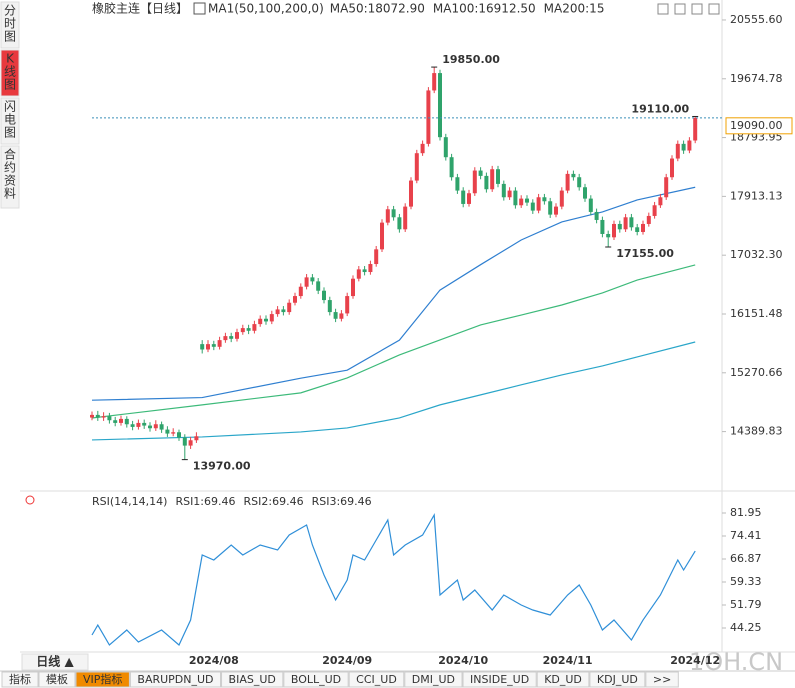 This screenshot has width=795, height=688. I want to click on legend-entry: RSI3:69.46, so click(342, 501).